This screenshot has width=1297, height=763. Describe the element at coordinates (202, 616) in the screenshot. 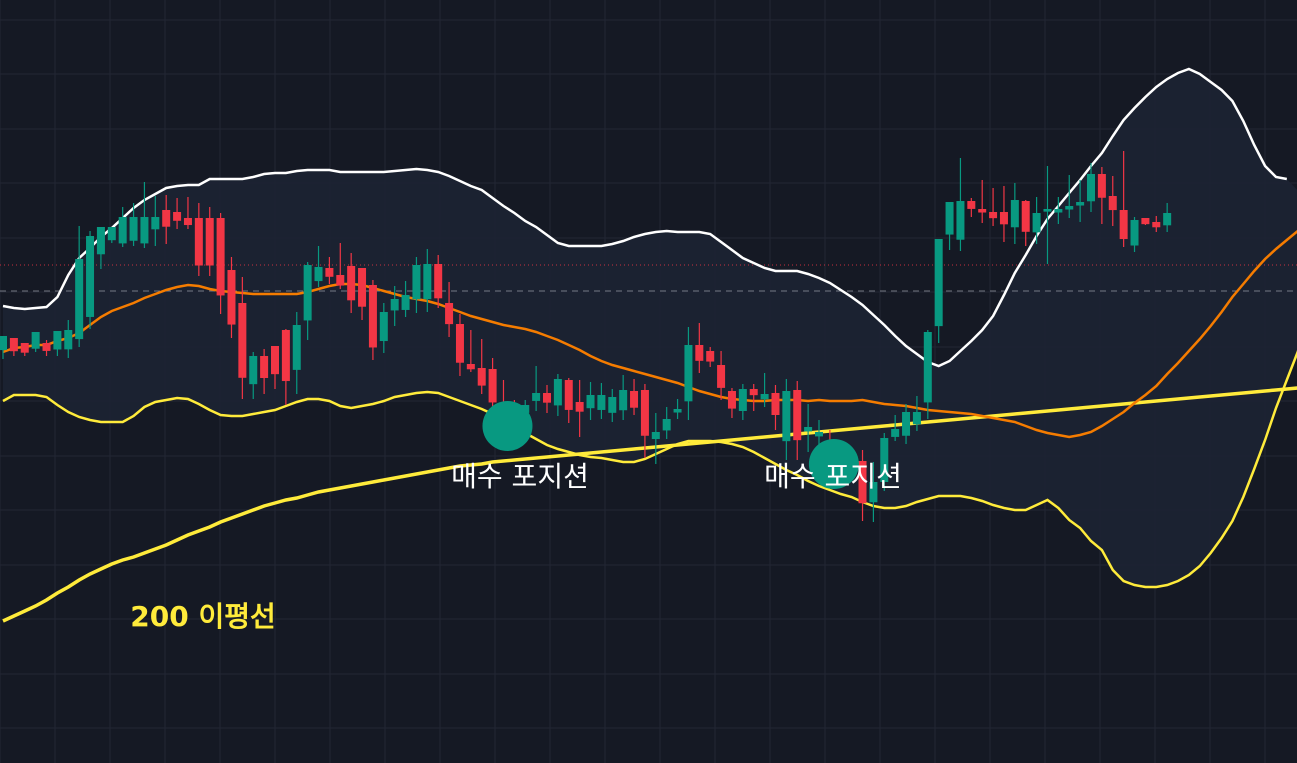

I see `ma-200-label: 200 이평선` at that location.